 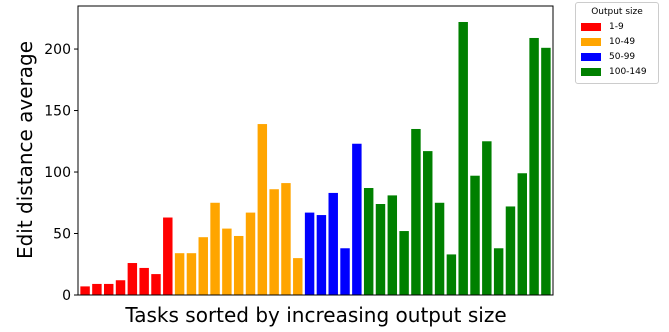 I want to click on y-axis: 0 50 100 150 200, so click(x=61, y=173).